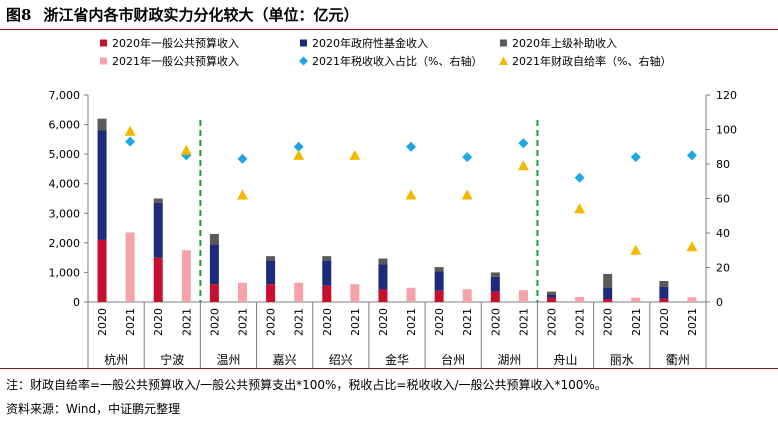  I want to click on legend-label-3: 2020年上级补助收入, so click(564, 43).